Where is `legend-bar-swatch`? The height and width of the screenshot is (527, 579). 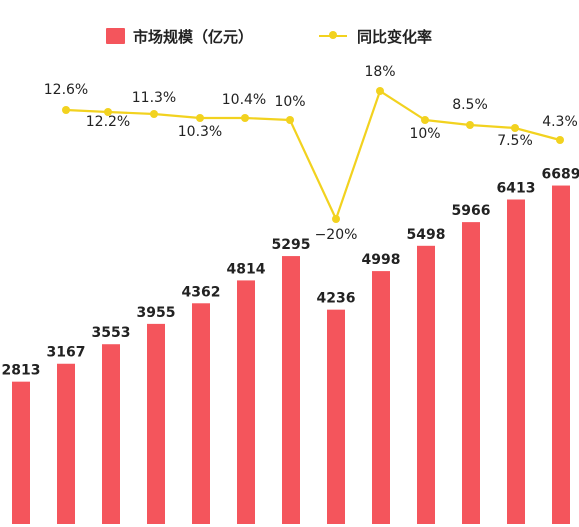 legend-bar-swatch is located at coordinates (115, 36).